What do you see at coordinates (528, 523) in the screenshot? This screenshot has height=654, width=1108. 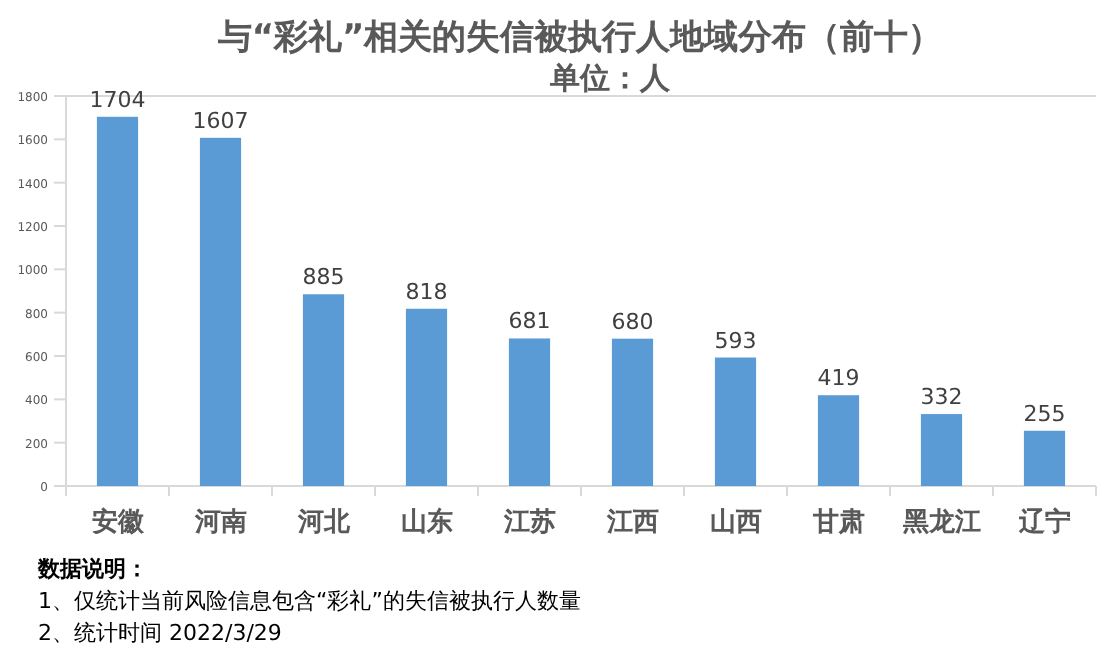 I see `x-tick-label: 江苏` at bounding box center [528, 523].